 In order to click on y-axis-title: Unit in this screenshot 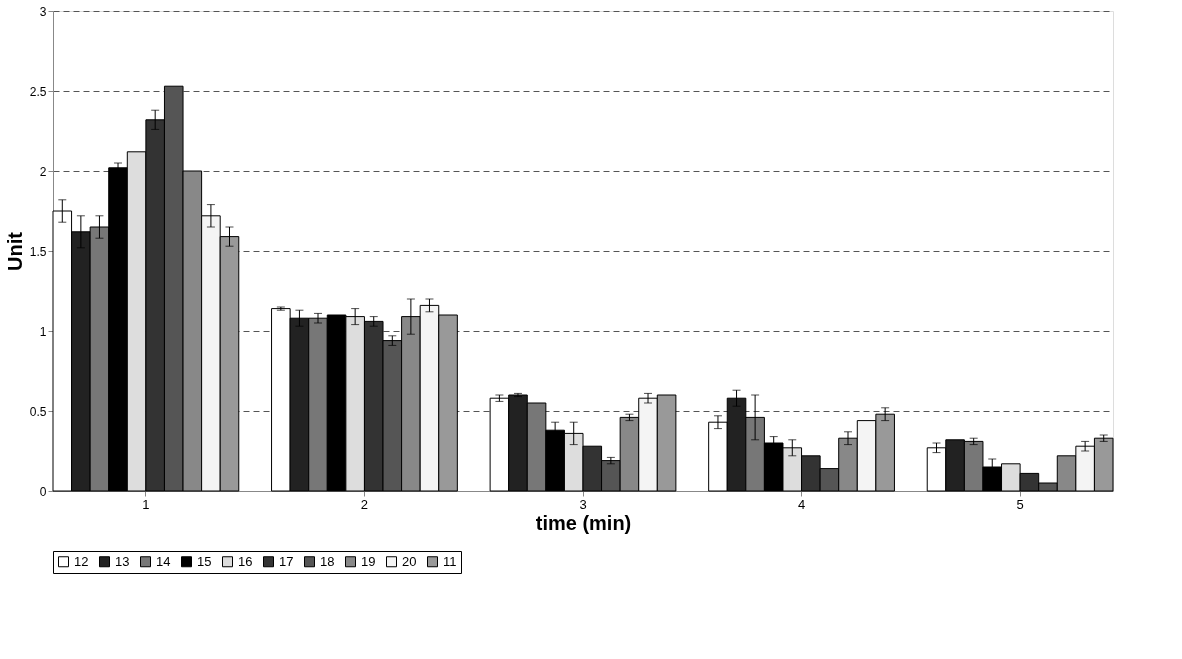, I will do `click(14, 251)`.